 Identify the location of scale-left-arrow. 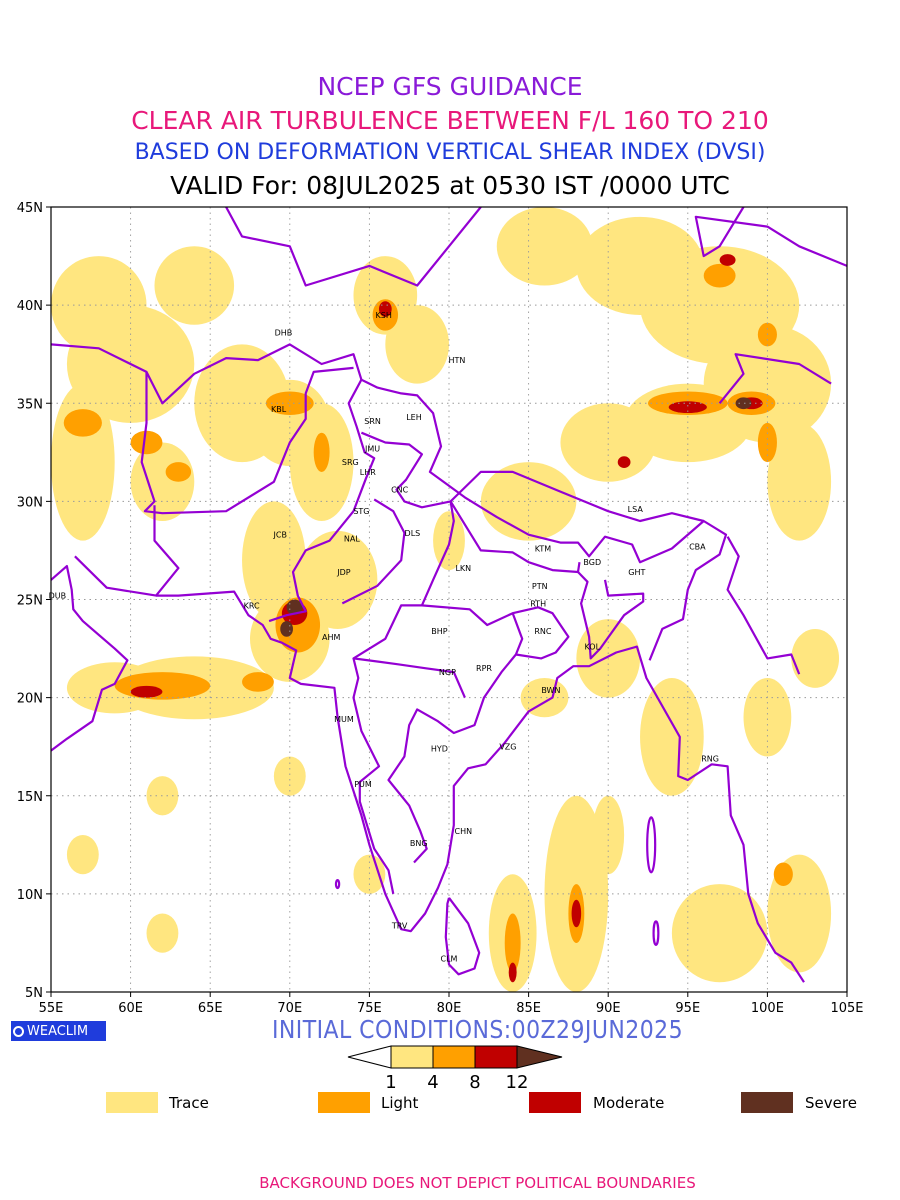
(369, 1057).